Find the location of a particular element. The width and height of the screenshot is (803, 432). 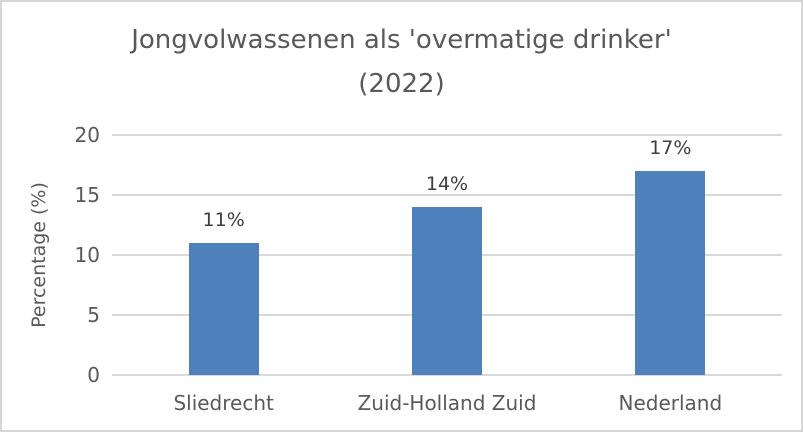

x-tick-label-sliedrecht: Sliedrecht is located at coordinates (223, 403).